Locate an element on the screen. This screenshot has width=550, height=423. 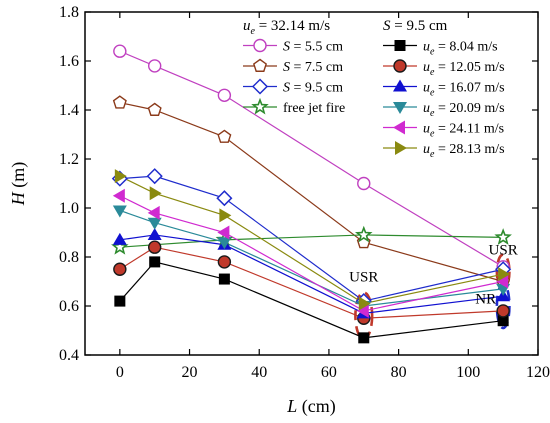
annotations-layer: USR USR NR is located at coordinates (433, 275).